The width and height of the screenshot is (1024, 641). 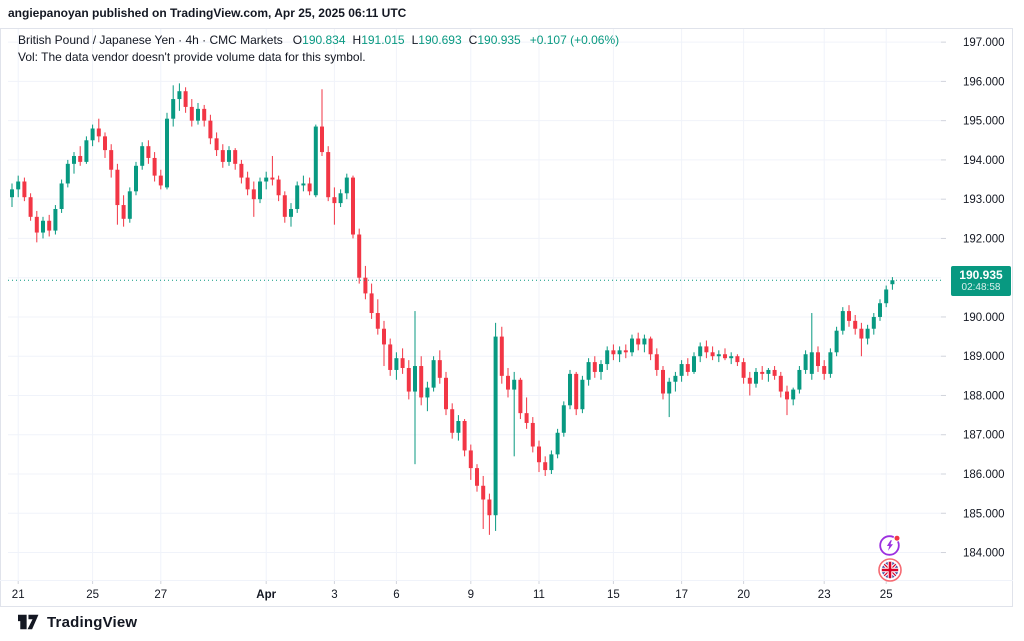 I want to click on svg-text: 194.000, so click(x=984, y=161).